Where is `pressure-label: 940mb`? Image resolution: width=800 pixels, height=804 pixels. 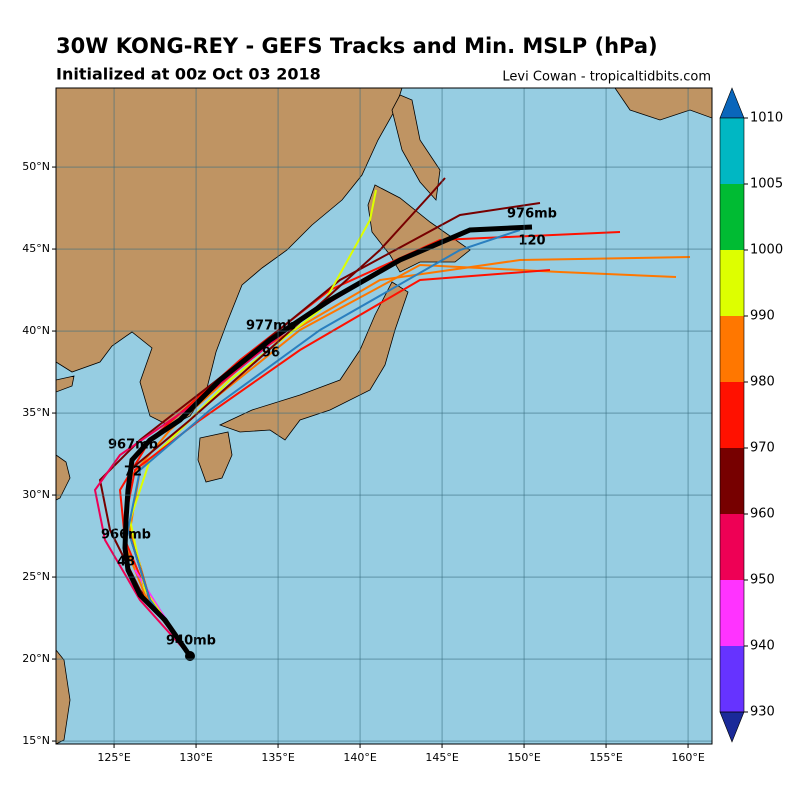
pressure-label: 940mb is located at coordinates (191, 641).